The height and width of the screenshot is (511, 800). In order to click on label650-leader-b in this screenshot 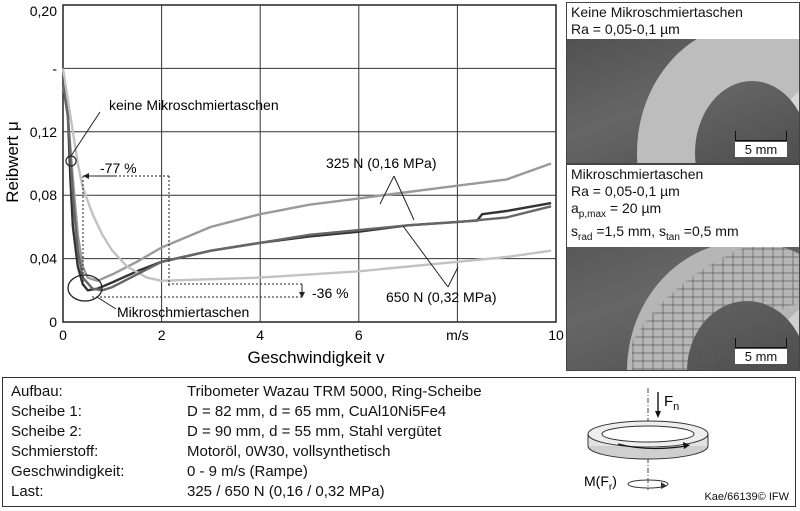, I will do `click(453, 277)`.